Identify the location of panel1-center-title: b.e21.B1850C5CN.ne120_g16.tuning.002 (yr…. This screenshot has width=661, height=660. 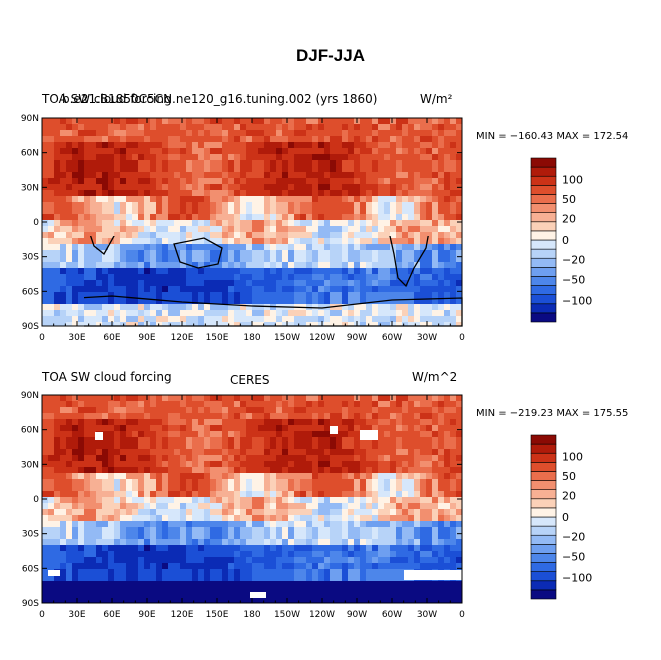
(220, 99).